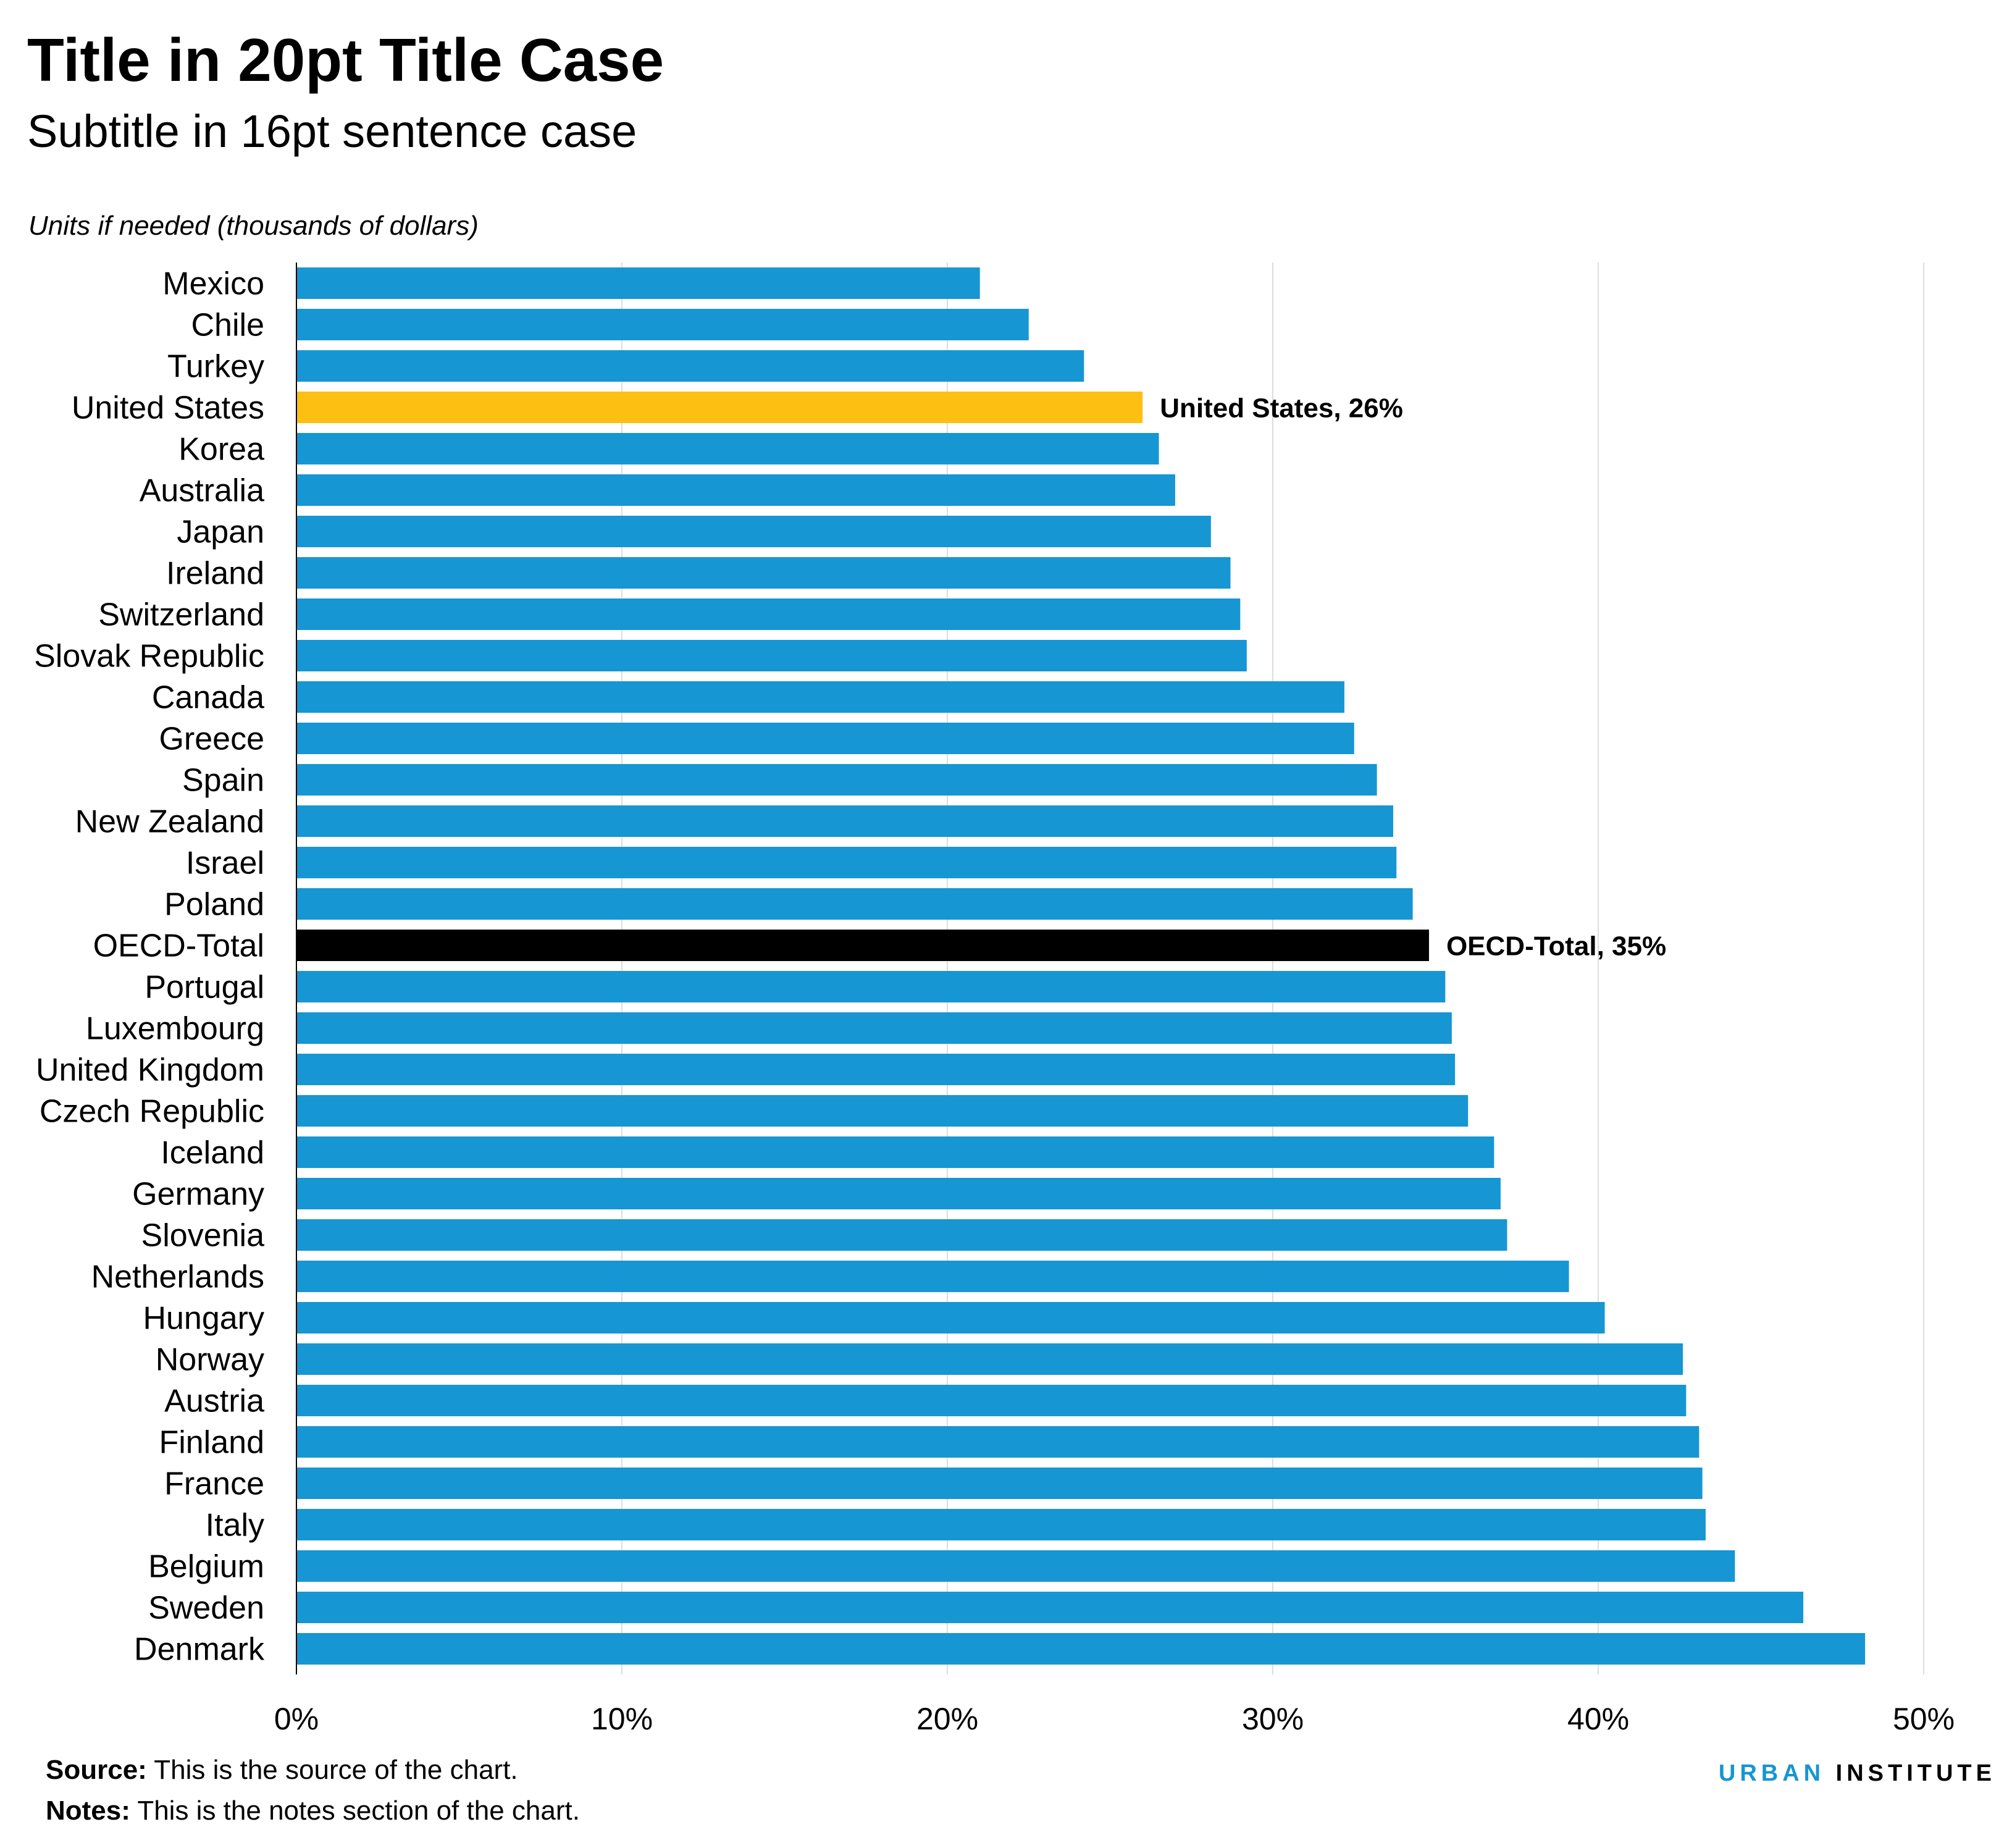 The image size is (2012, 1848). I want to click on category-label: France, so click(214, 1484).